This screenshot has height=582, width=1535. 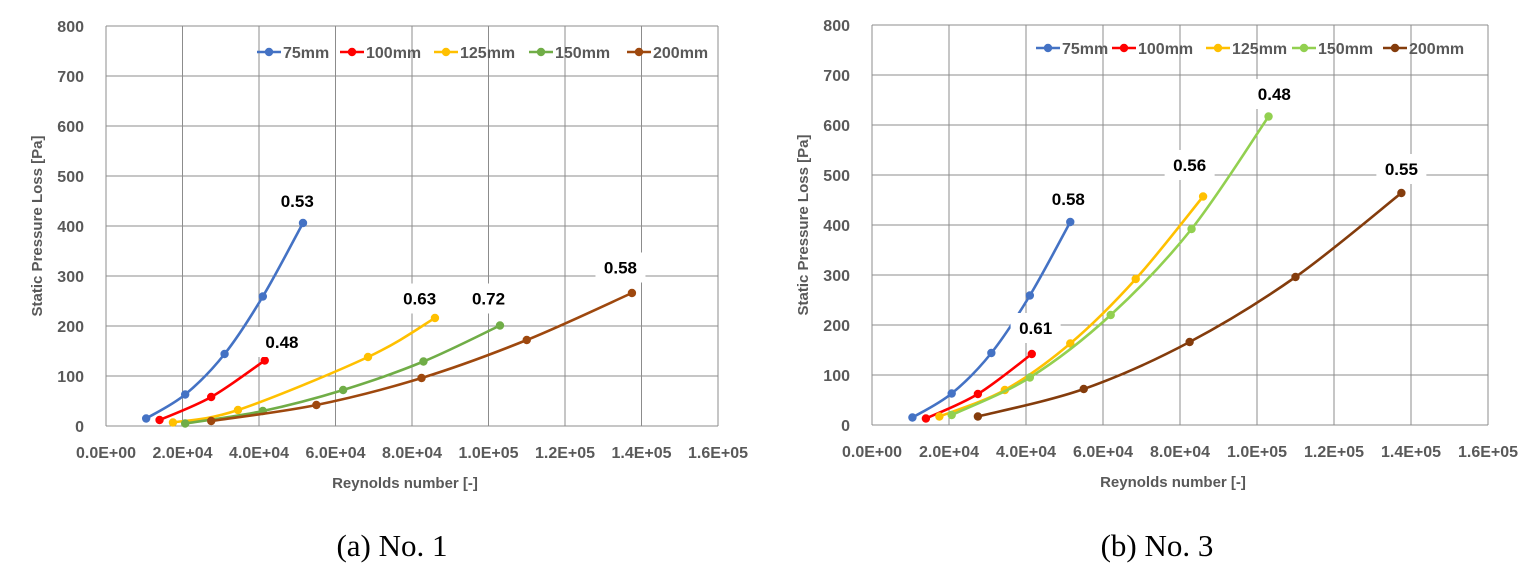 I want to click on y-tick-label: 300, so click(x=70, y=277).